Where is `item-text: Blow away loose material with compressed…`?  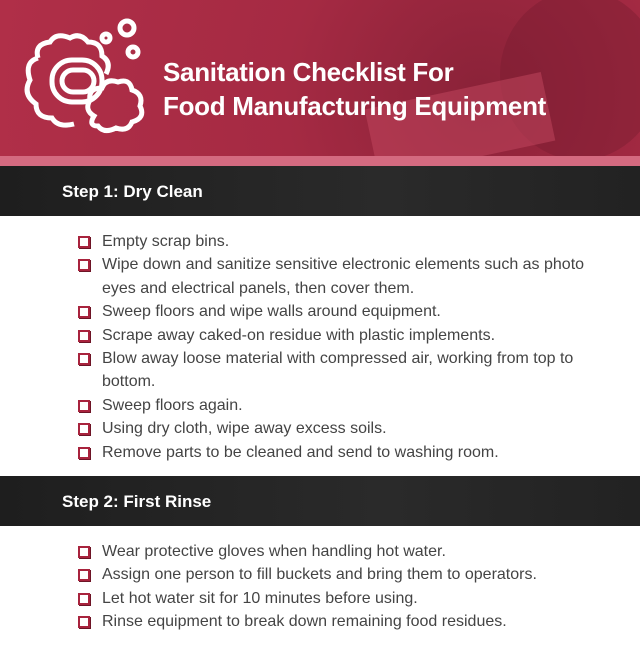
item-text: Blow away loose material with compressed… is located at coordinates (338, 370).